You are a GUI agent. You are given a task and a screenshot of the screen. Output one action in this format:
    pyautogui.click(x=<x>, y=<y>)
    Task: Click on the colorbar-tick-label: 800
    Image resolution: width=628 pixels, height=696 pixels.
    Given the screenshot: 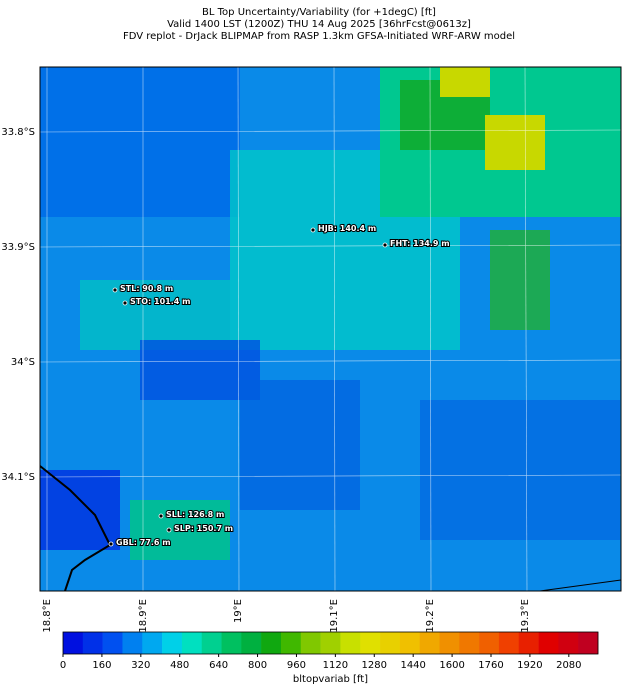 What is the action you would take?
    pyautogui.click(x=257, y=665)
    